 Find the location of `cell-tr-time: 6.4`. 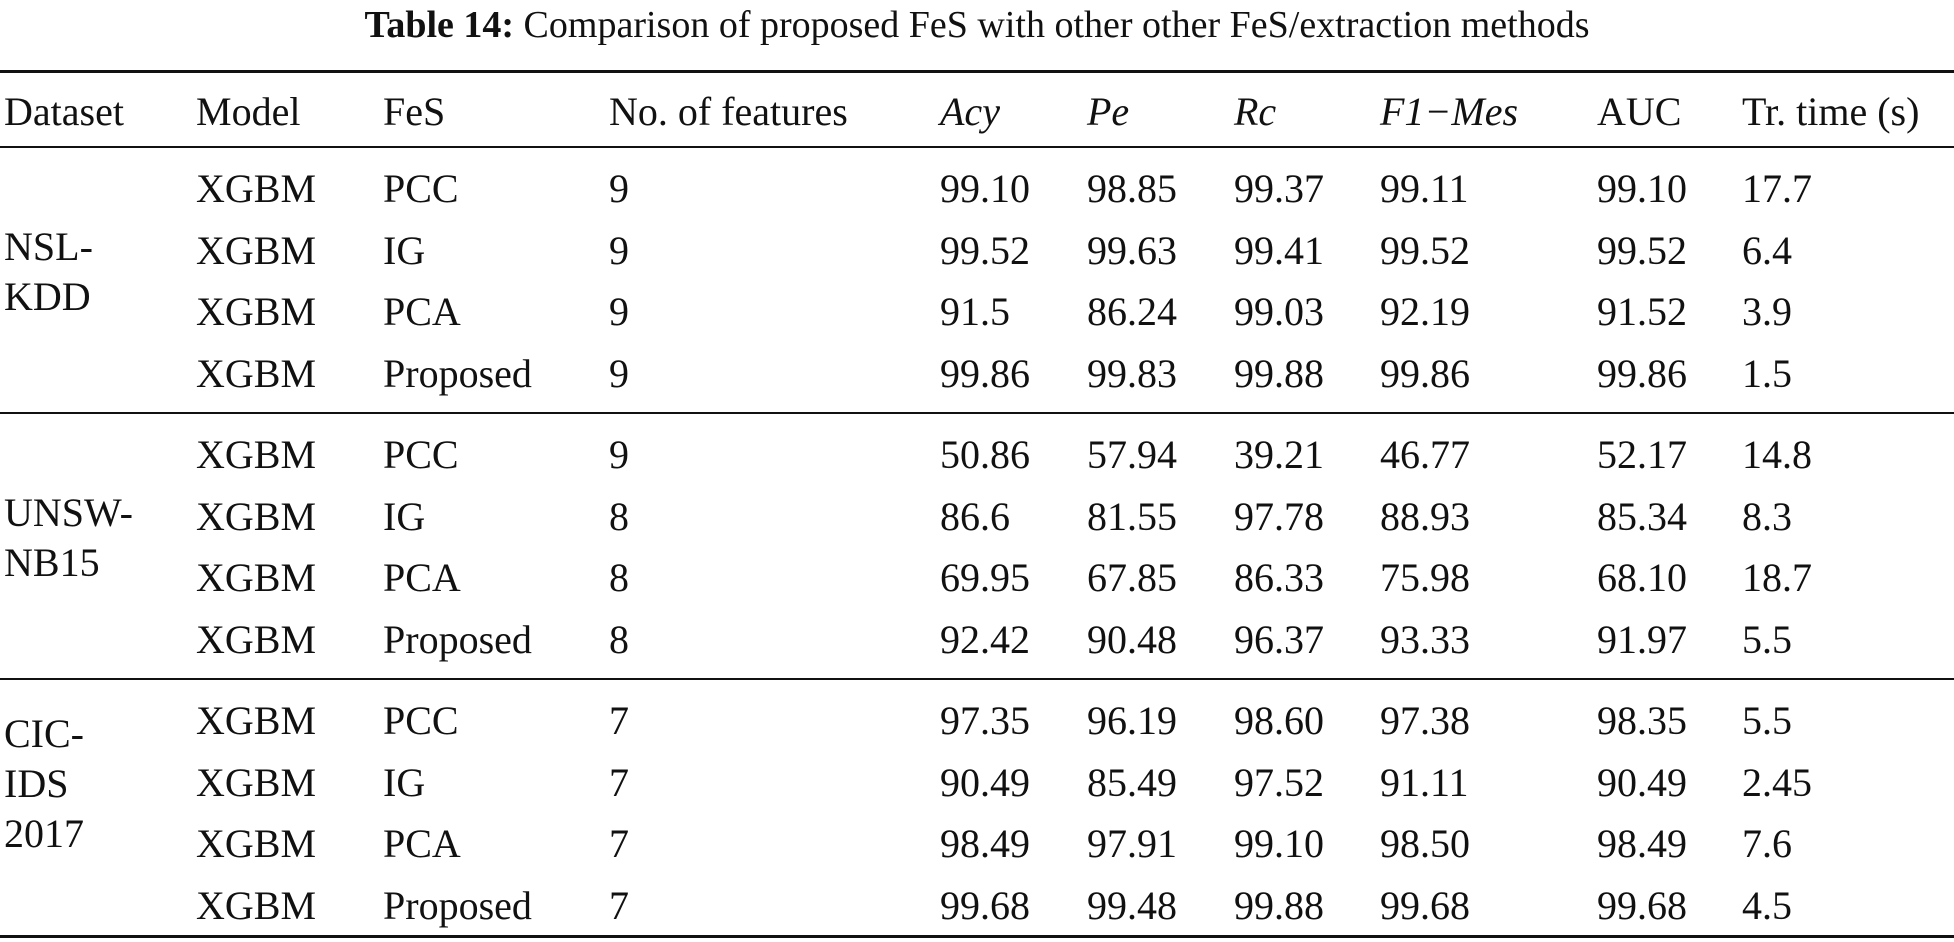

cell-tr-time: 6.4 is located at coordinates (1767, 250).